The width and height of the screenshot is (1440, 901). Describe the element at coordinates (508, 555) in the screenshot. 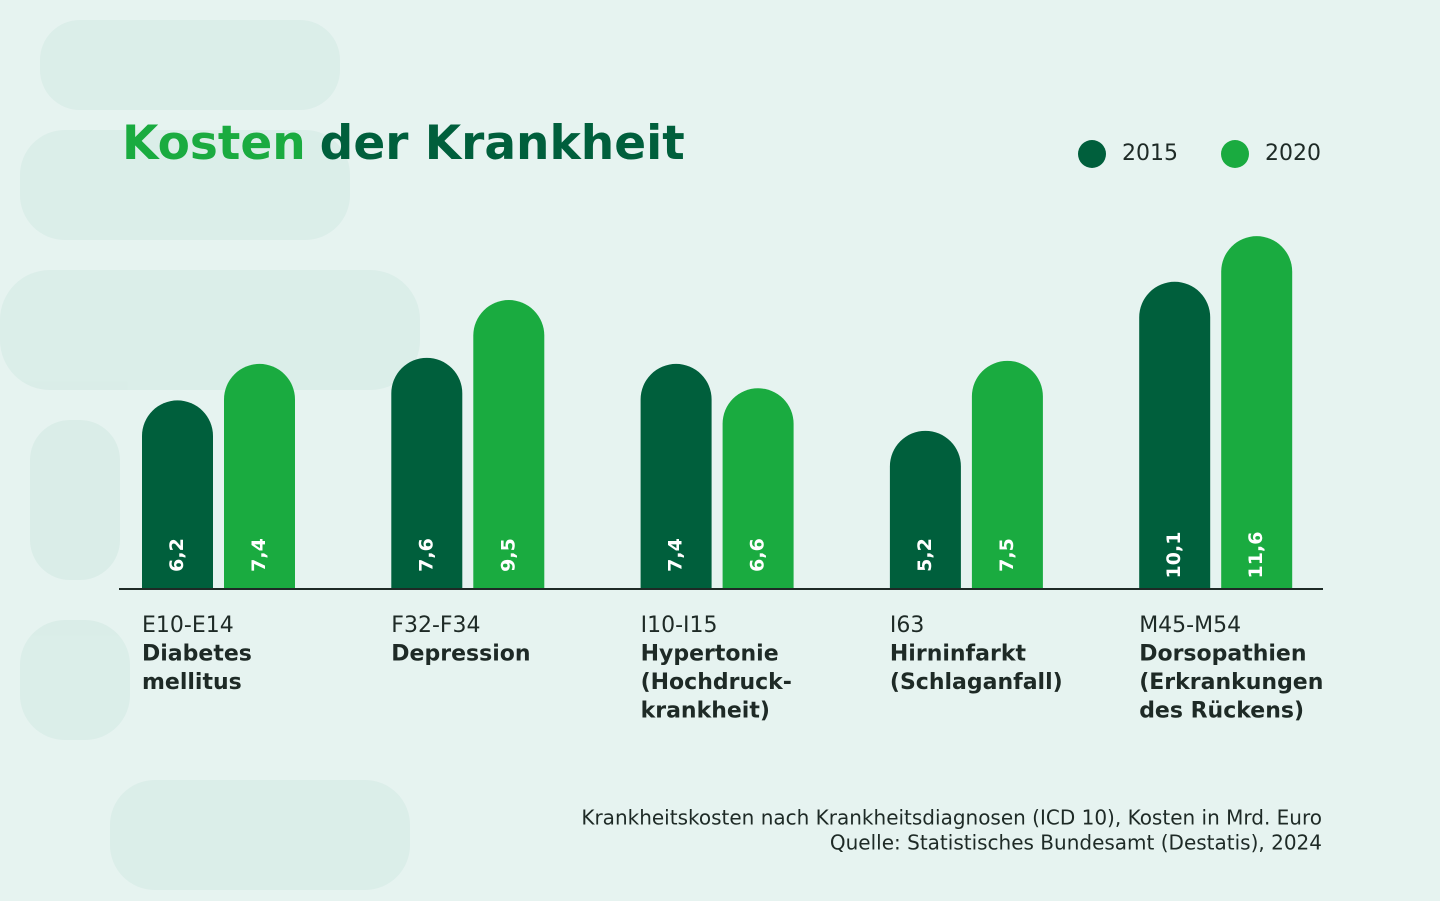

I see `value-label: 9,5` at that location.